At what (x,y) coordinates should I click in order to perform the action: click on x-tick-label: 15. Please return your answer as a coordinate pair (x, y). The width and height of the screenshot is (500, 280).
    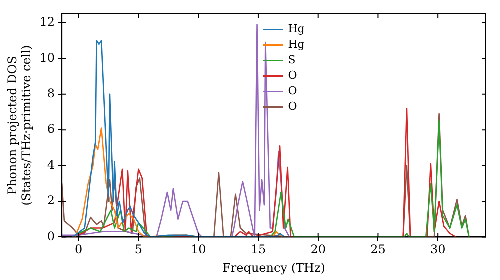
    Looking at the image, I should click on (258, 249).